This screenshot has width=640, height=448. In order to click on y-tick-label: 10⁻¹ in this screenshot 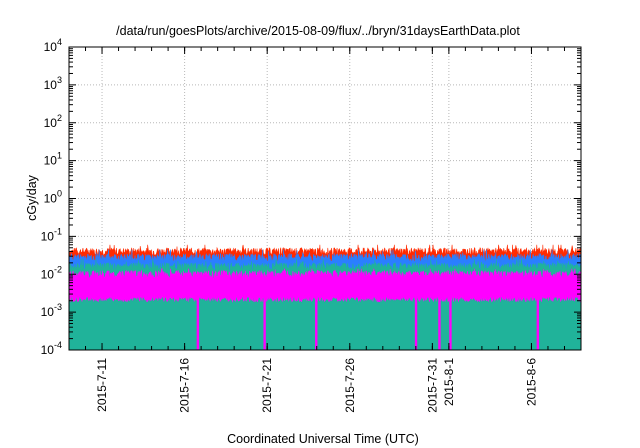, I will do `click(51, 234)`.